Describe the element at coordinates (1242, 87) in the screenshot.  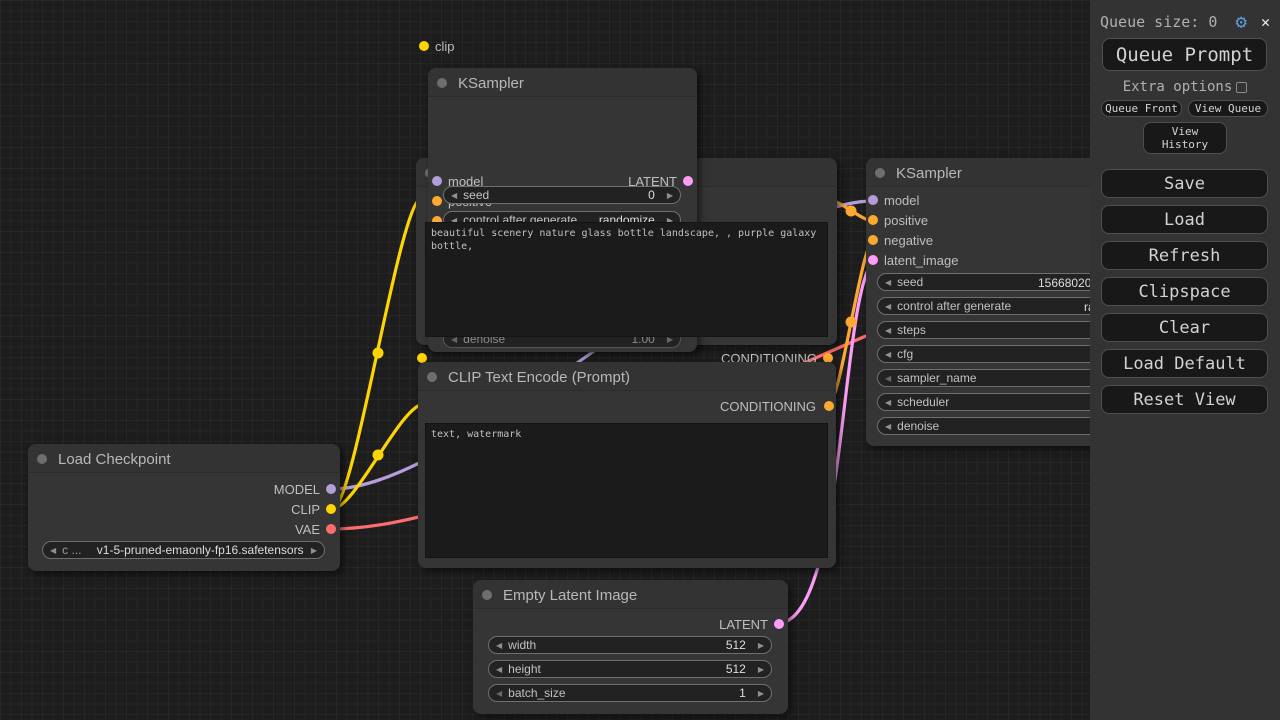
I see `extra-options-checkbox` at that location.